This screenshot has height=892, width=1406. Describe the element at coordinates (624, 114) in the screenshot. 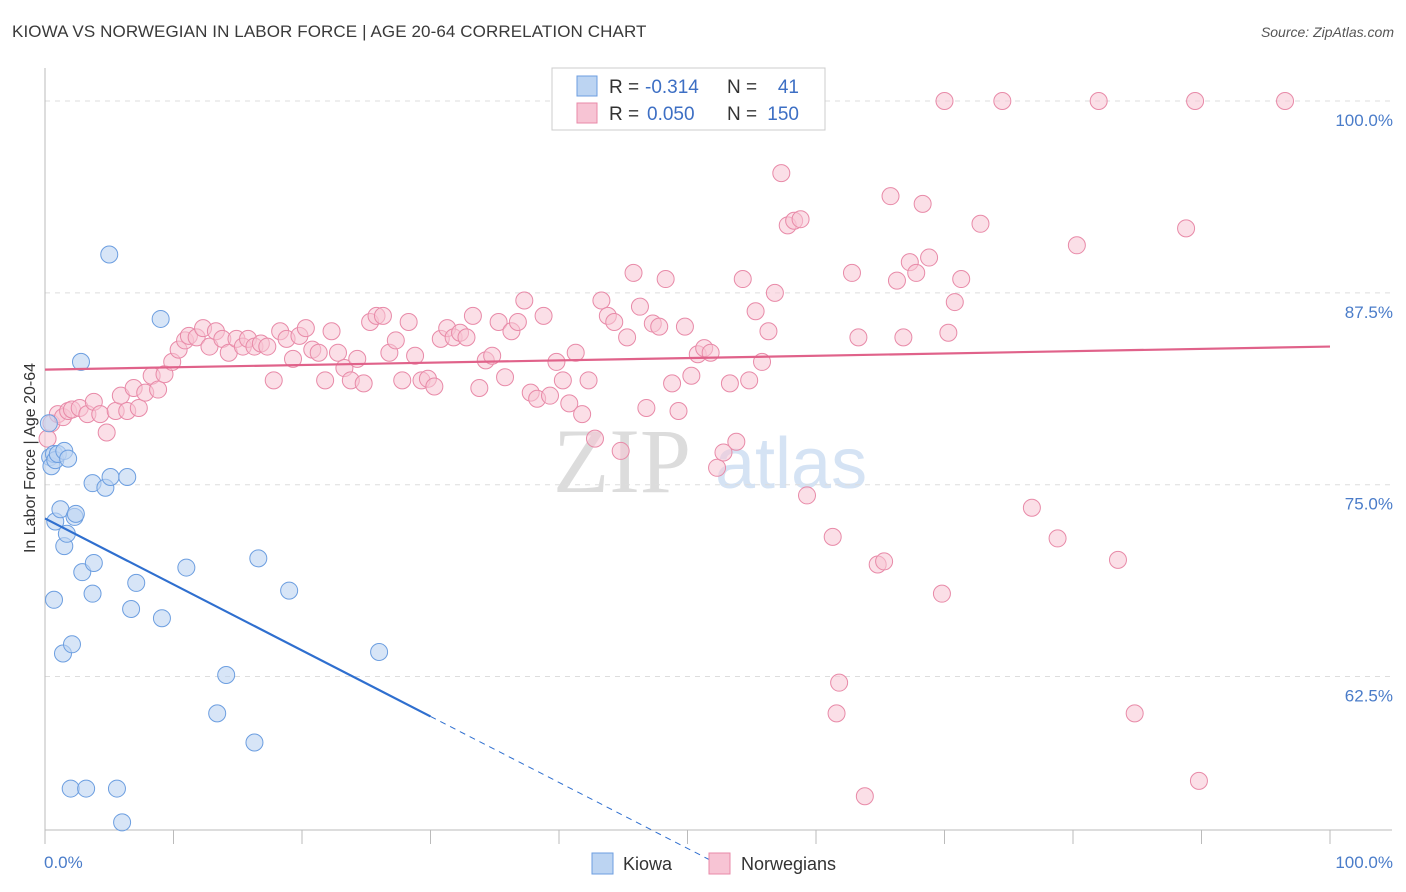

I see `legend-norwegians-r-label: R =` at that location.